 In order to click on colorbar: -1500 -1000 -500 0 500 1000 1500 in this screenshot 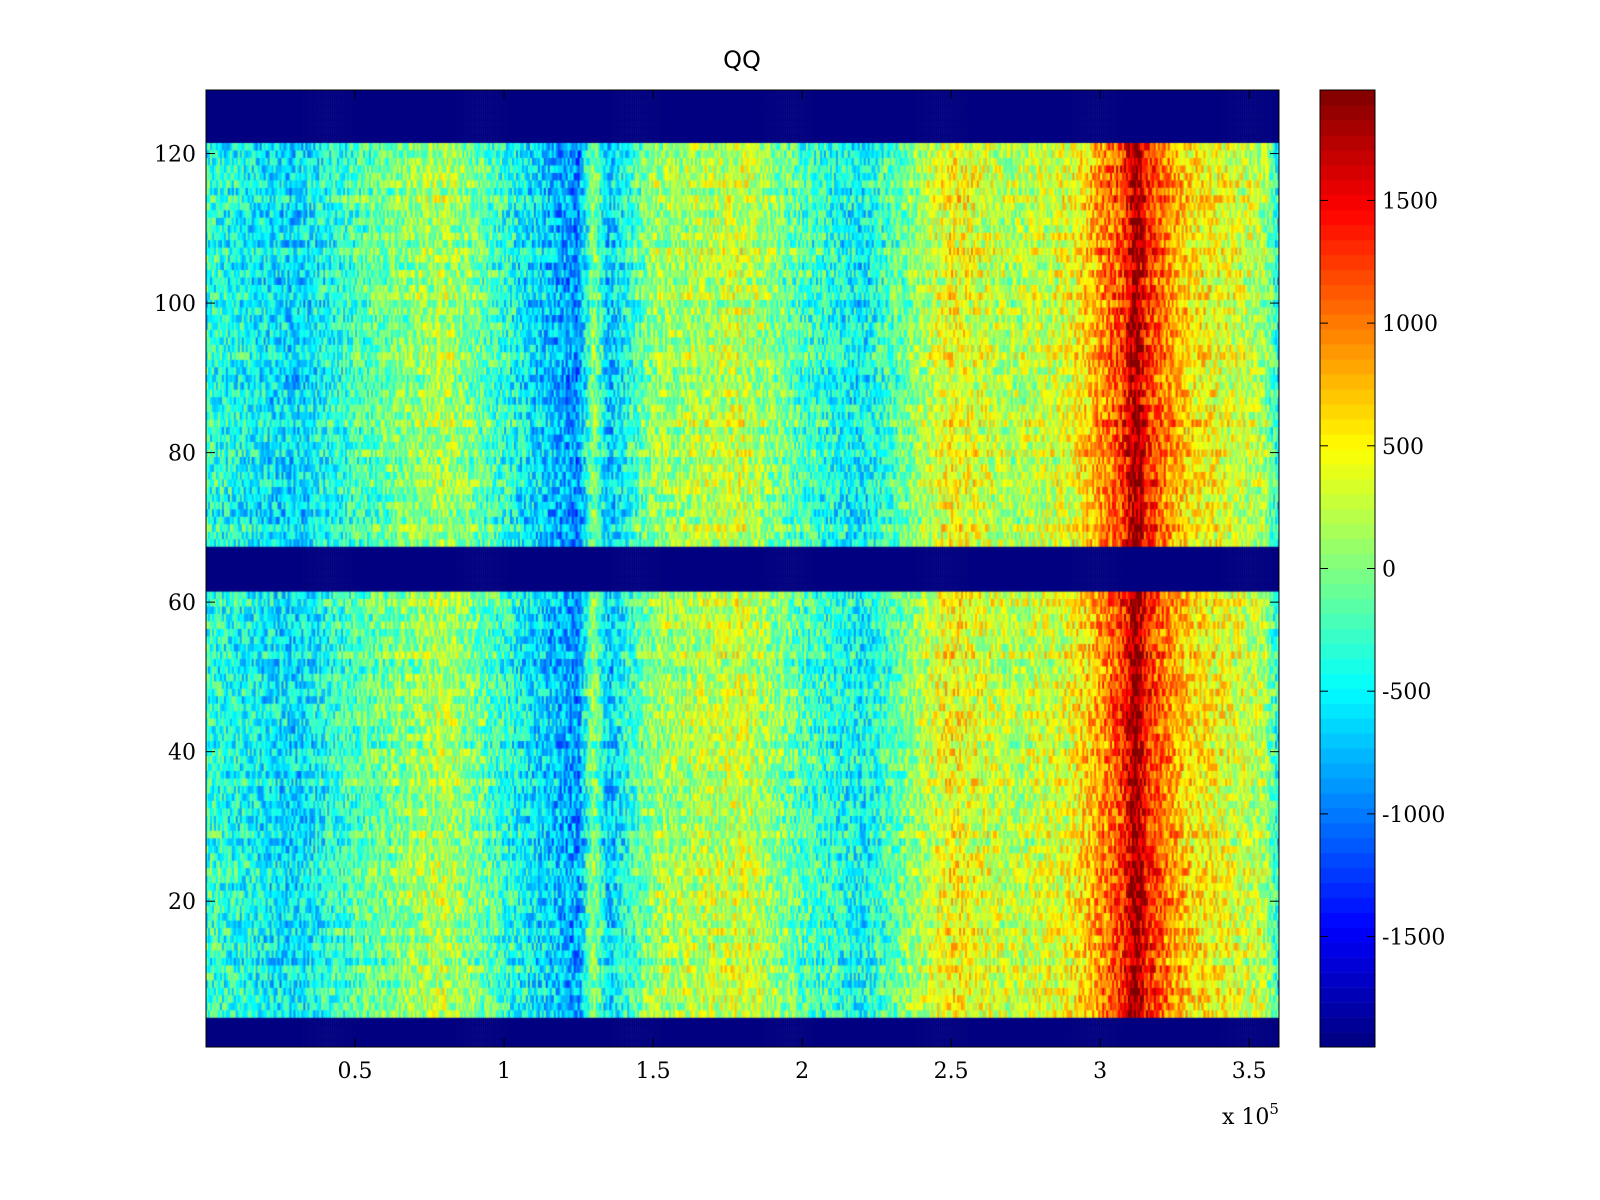, I will do `click(1382, 568)`.